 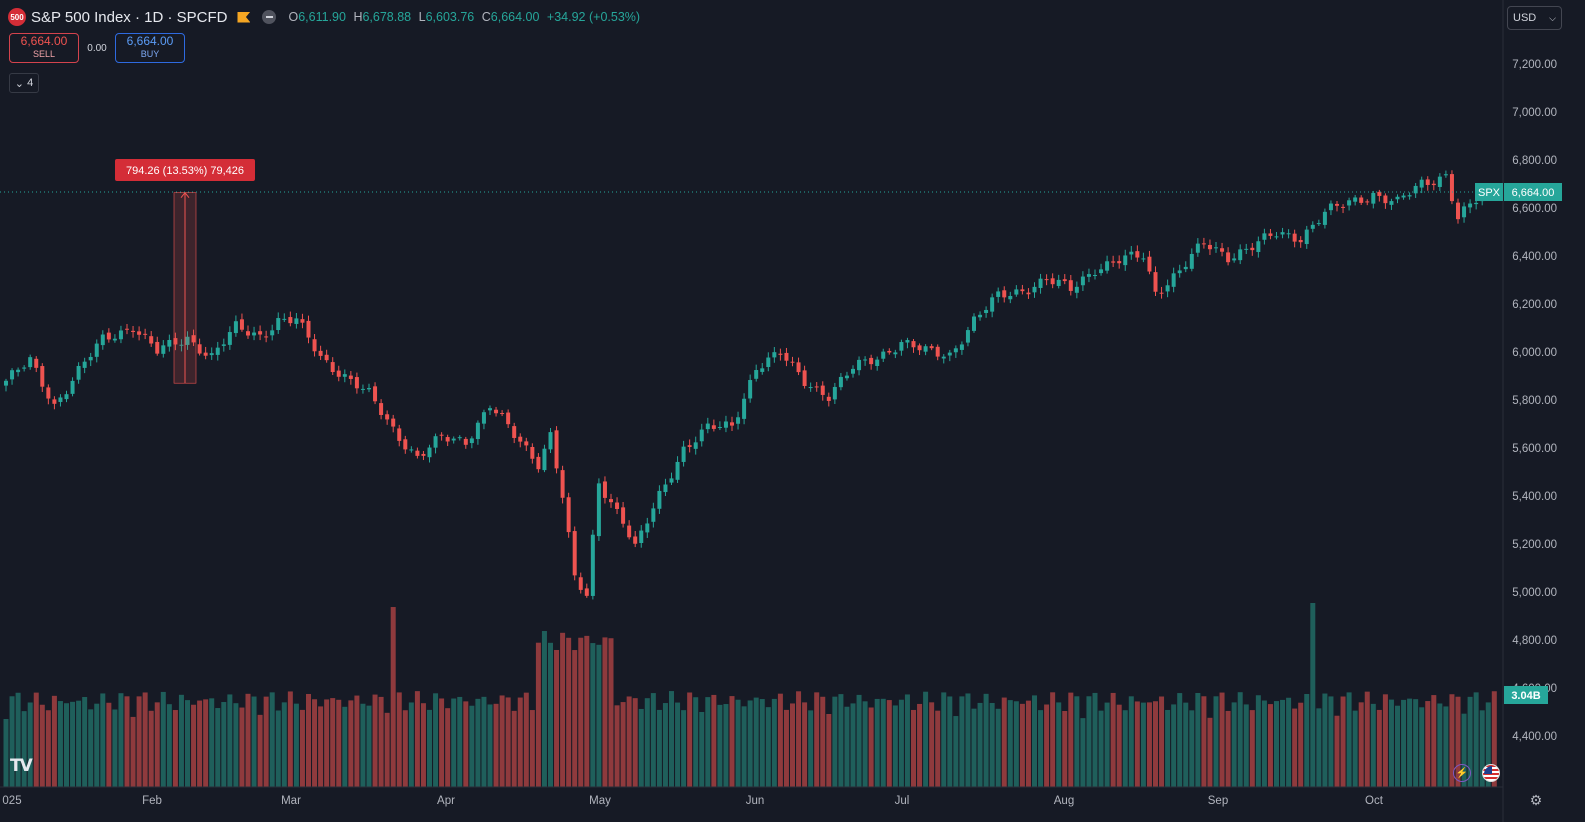 What do you see at coordinates (1534, 305) in the screenshot?
I see `price-tick-label: 6,200.00` at bounding box center [1534, 305].